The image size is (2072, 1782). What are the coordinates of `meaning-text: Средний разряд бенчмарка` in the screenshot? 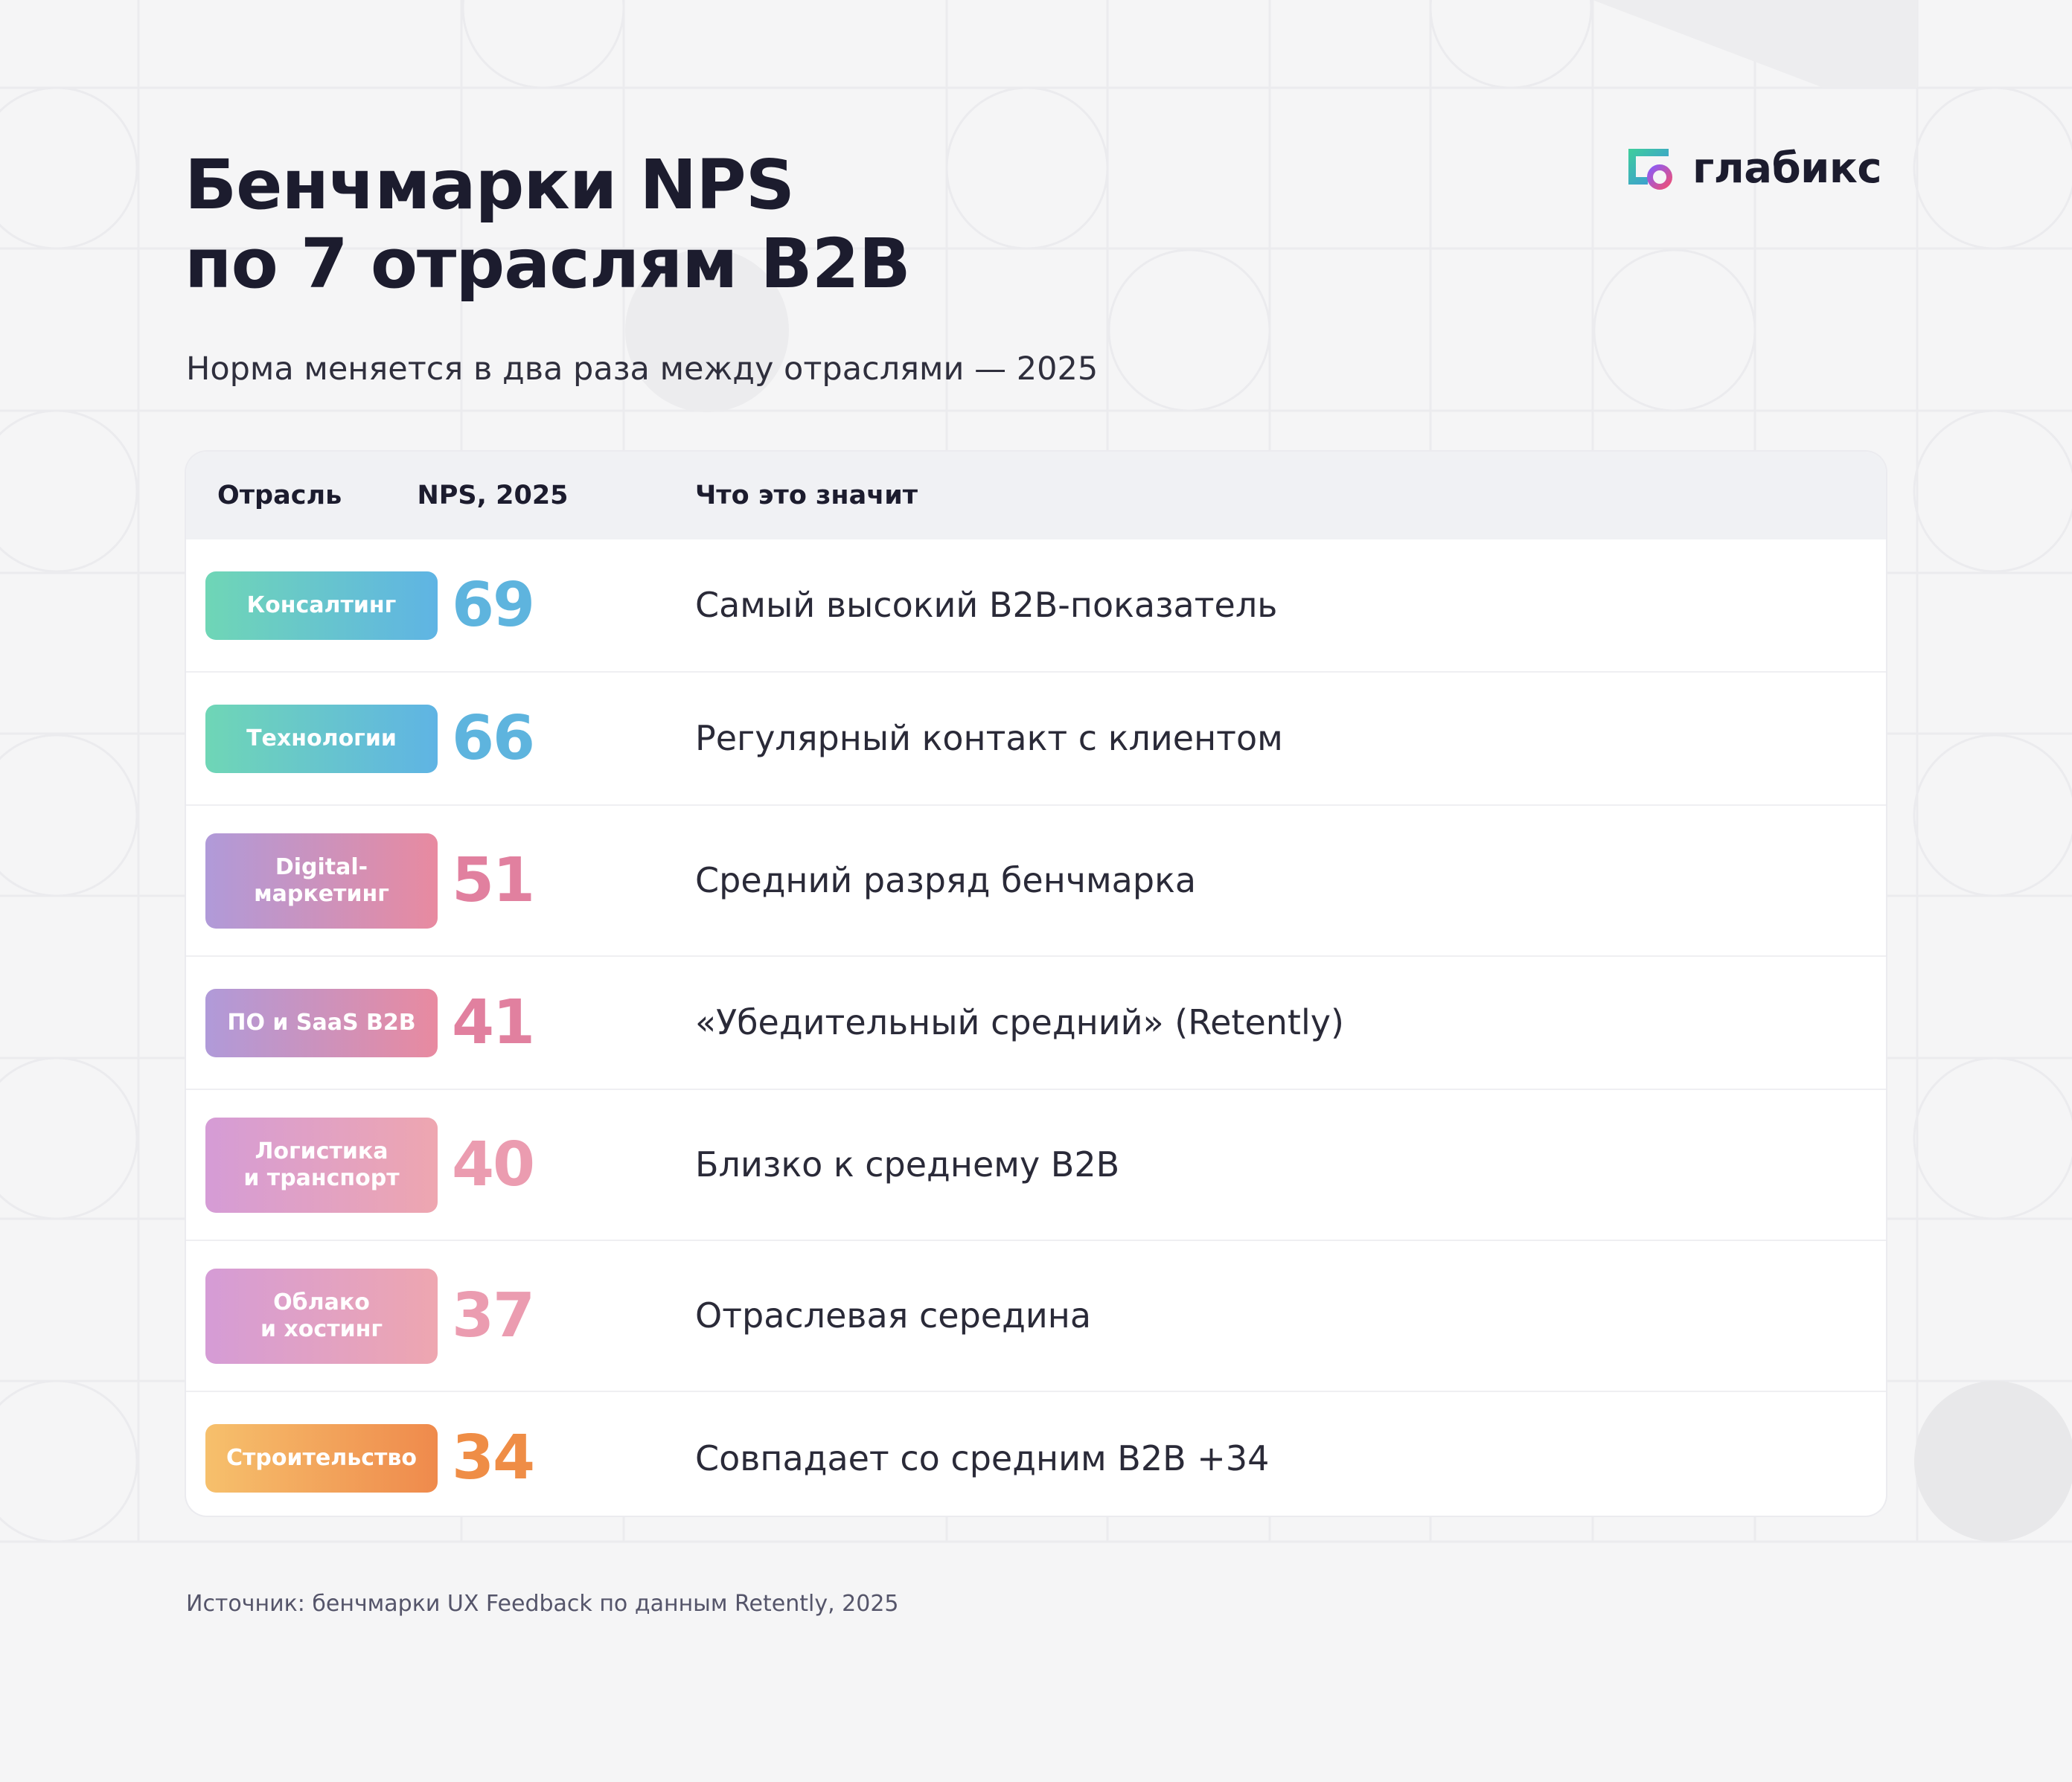 It's located at (946, 880).